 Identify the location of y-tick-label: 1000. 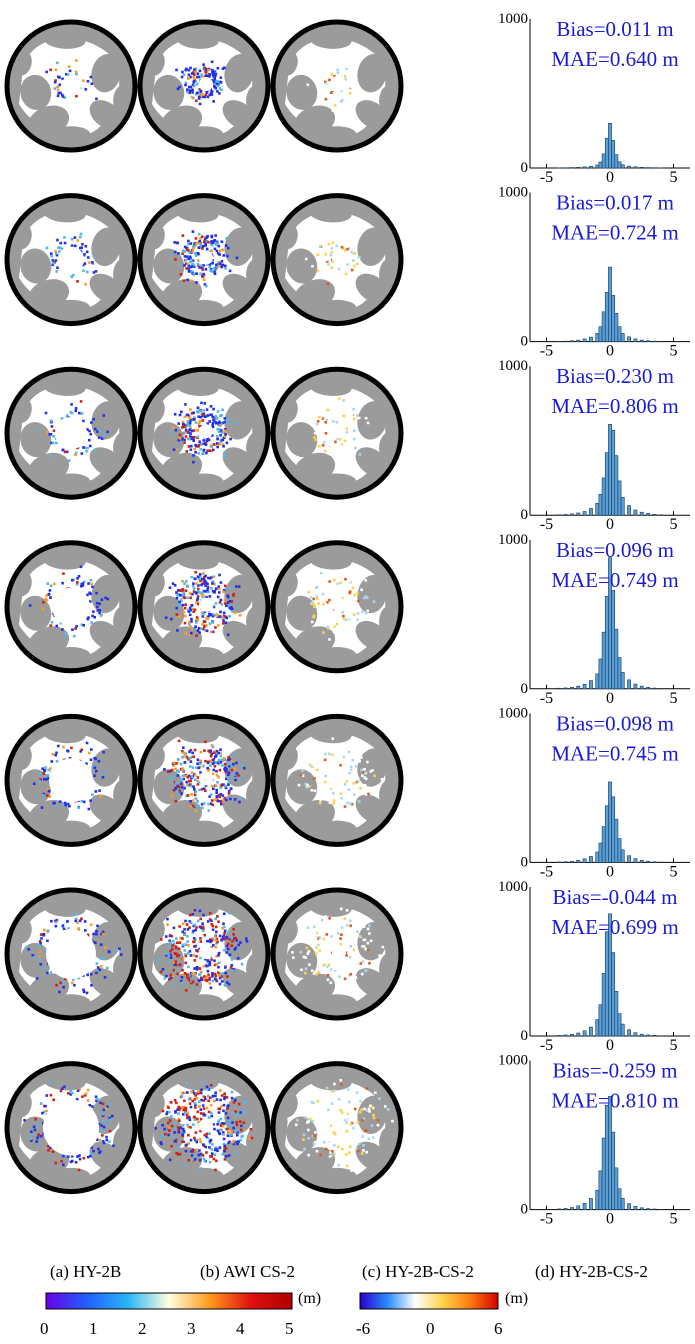
(513, 19).